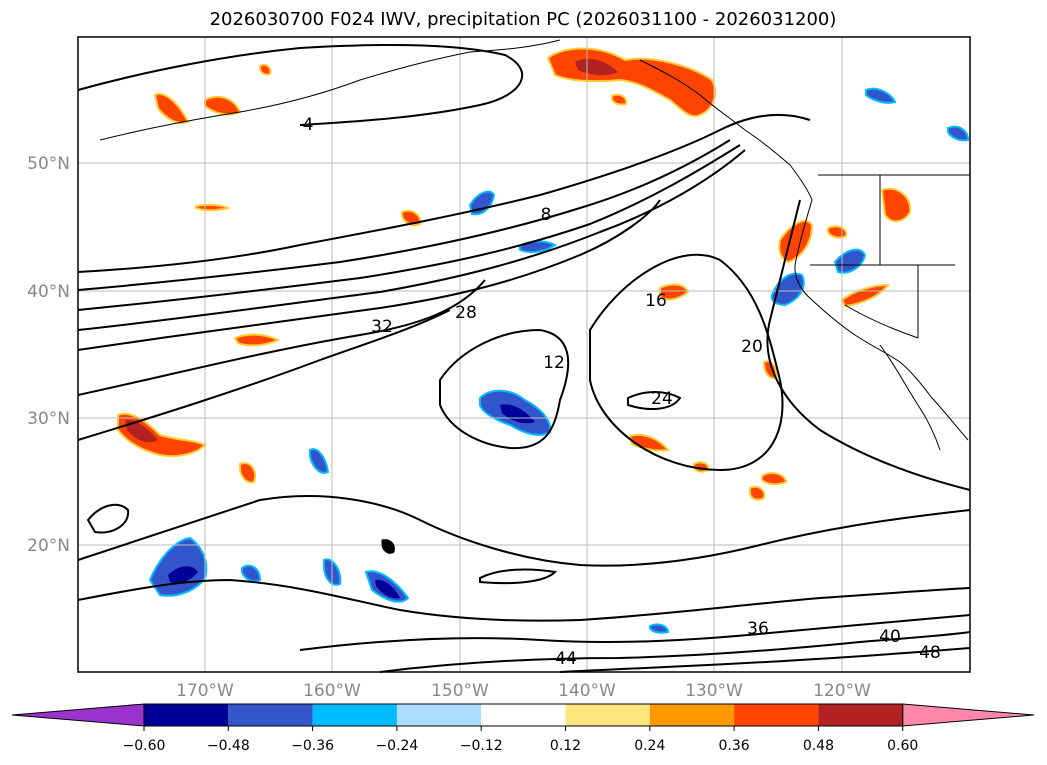  Describe the element at coordinates (228, 746) in the screenshot. I see `colorbar-tick-label: −0.48` at that location.